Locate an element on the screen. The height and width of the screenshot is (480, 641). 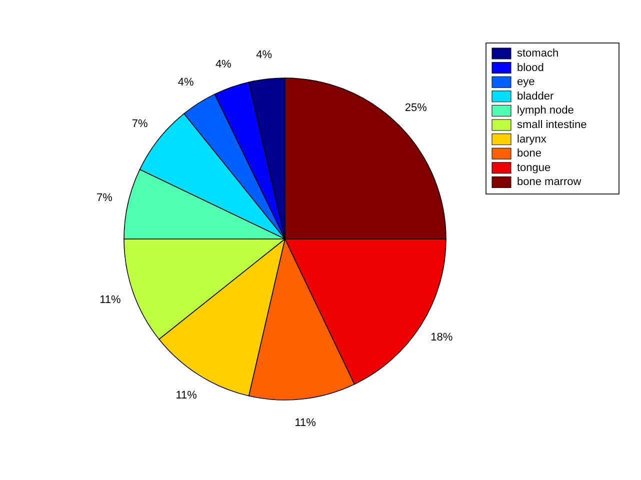
legend-label: bladder is located at coordinates (535, 96).